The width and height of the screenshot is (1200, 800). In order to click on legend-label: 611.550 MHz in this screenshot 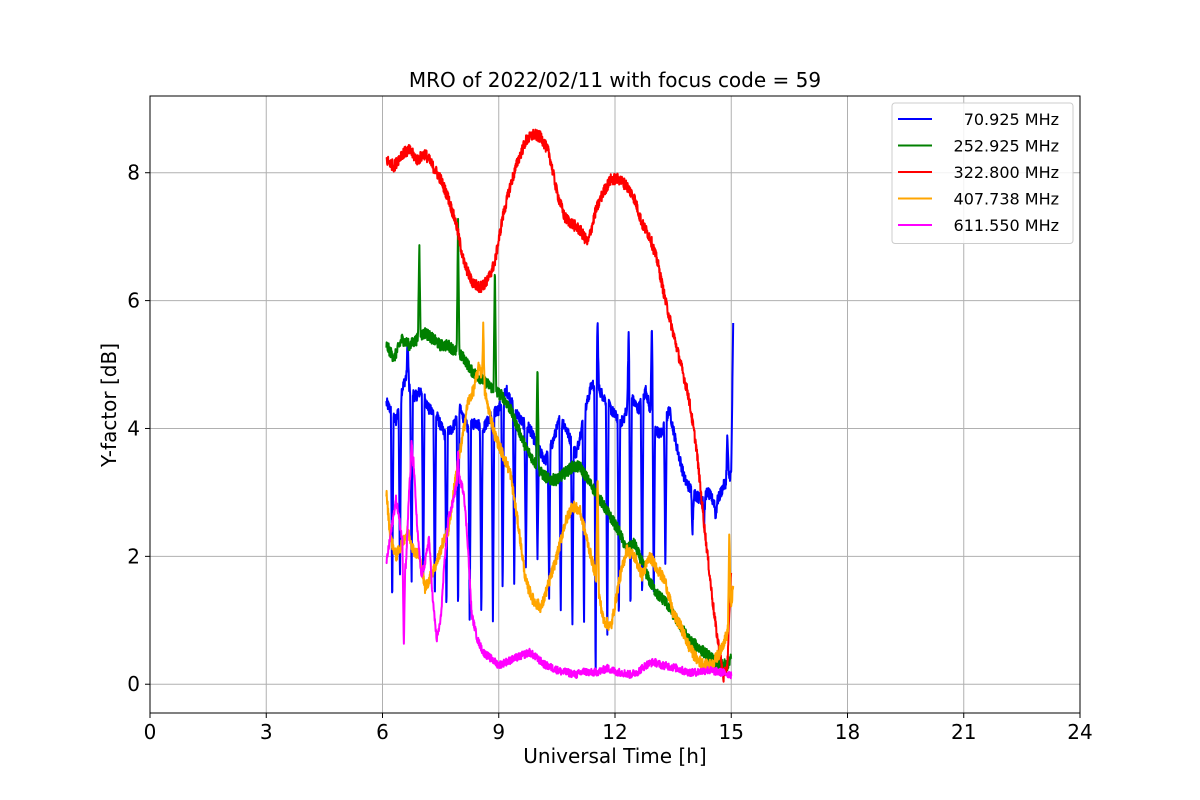, I will do `click(1006, 225)`.